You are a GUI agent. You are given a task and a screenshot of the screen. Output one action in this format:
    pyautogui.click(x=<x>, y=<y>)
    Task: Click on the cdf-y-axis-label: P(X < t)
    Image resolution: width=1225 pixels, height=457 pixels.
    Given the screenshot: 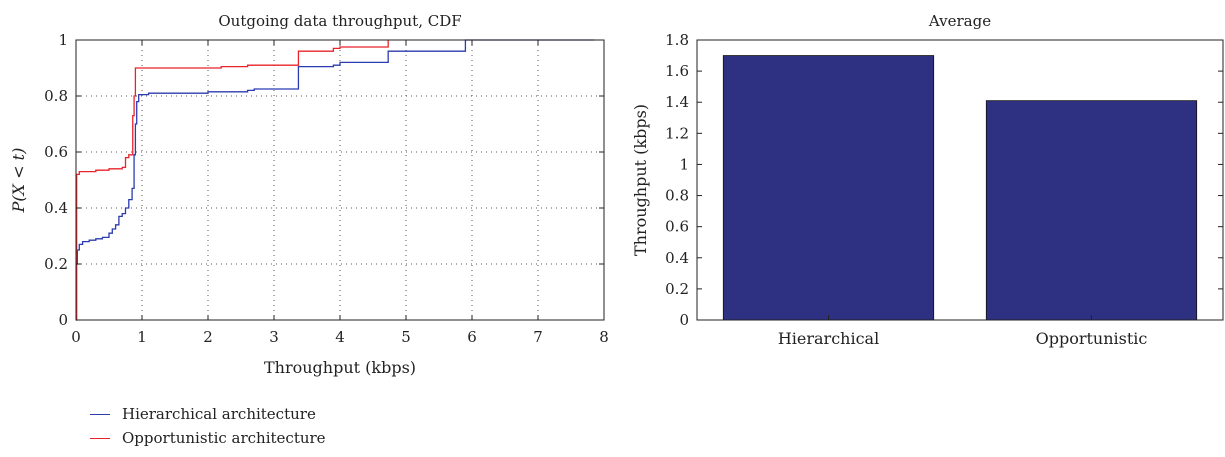 What is the action you would take?
    pyautogui.click(x=18, y=181)
    